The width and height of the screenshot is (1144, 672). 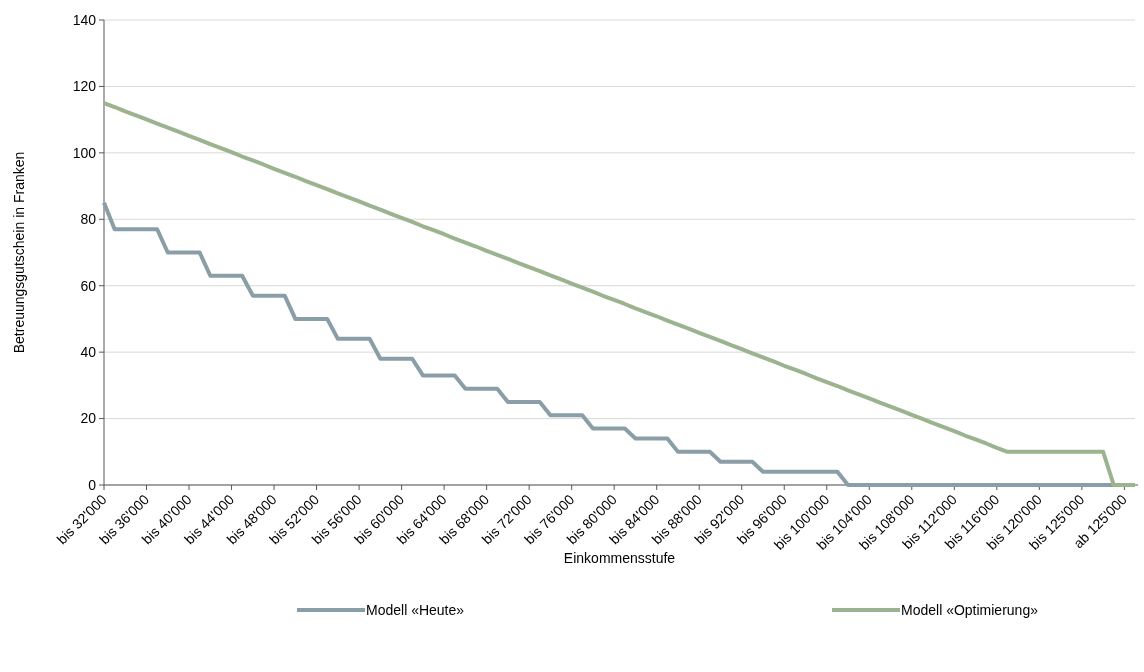 I want to click on y-axis-title: Betreuungsgutschein in Franken, so click(x=19, y=252).